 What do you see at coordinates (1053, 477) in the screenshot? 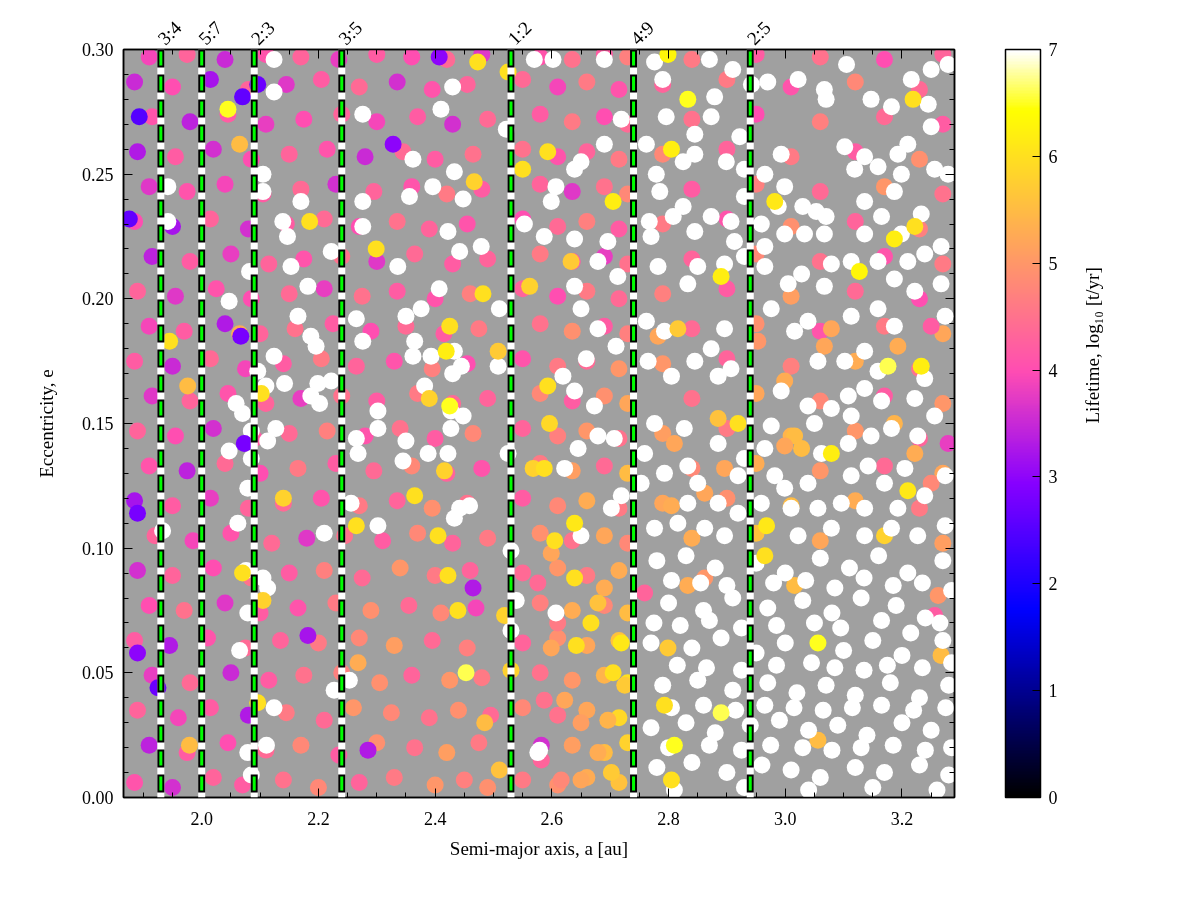
I see `color-bar-label: 3` at bounding box center [1053, 477].